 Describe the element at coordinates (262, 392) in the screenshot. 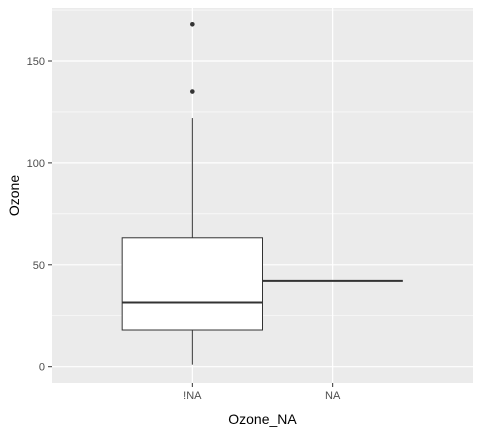

I see `x-axis: !NA NA` at that location.